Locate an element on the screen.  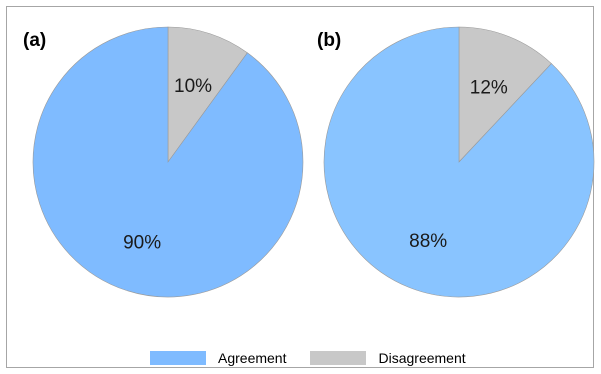
legend-label-agreement: Agreement is located at coordinates (252, 358).